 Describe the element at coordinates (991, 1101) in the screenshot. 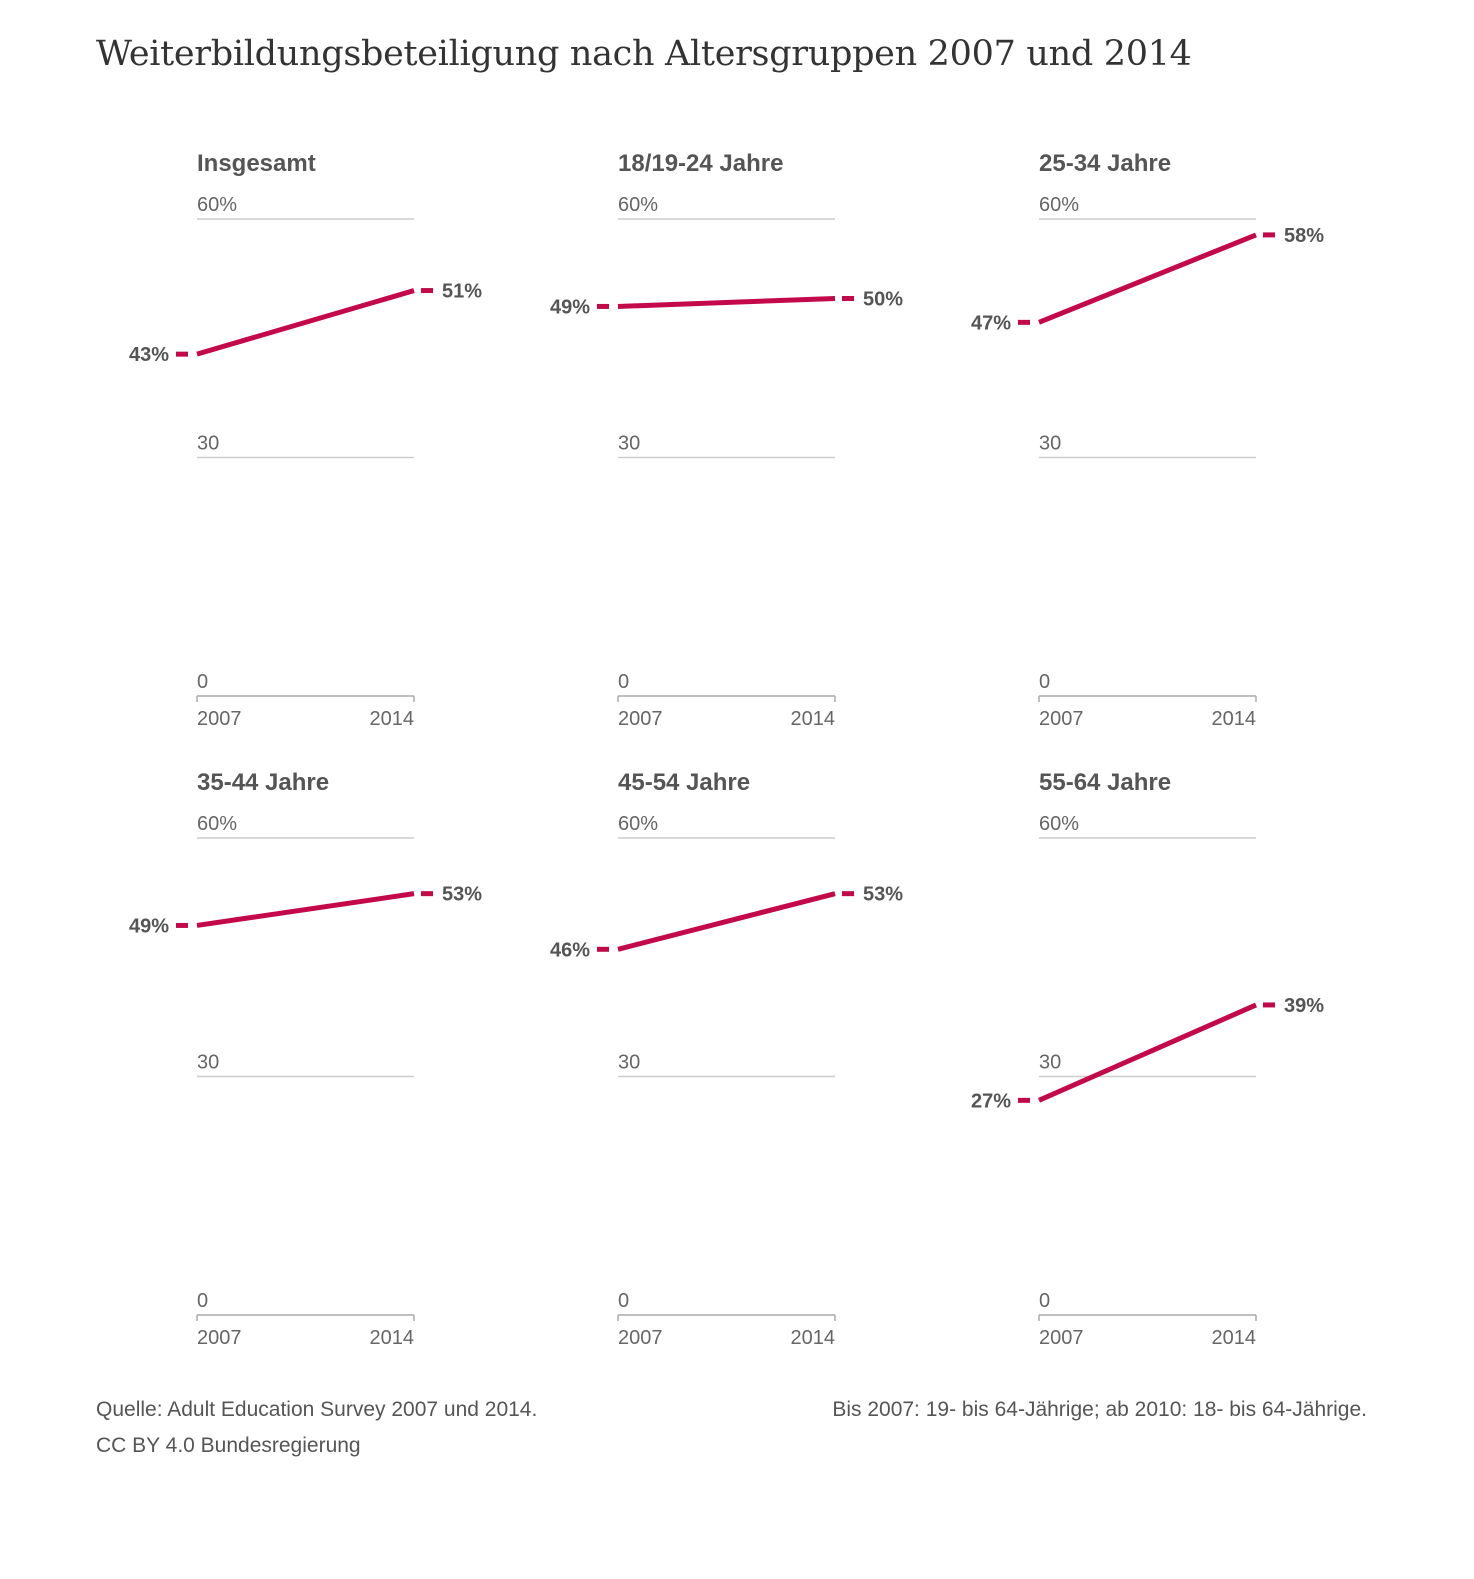

I see `value-label-2007: 27%` at that location.